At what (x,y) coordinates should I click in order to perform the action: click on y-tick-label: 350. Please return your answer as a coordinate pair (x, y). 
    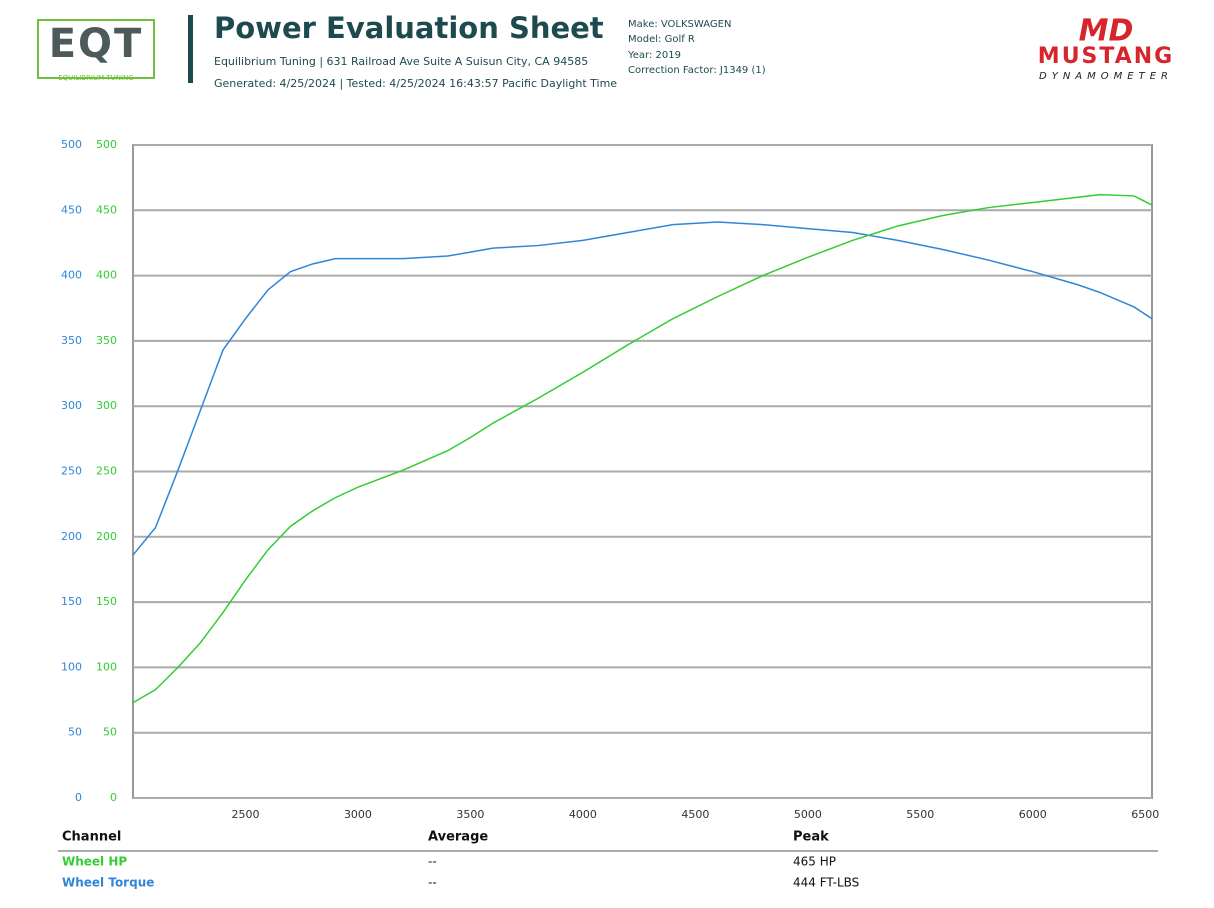
    Looking at the image, I should click on (71, 340).